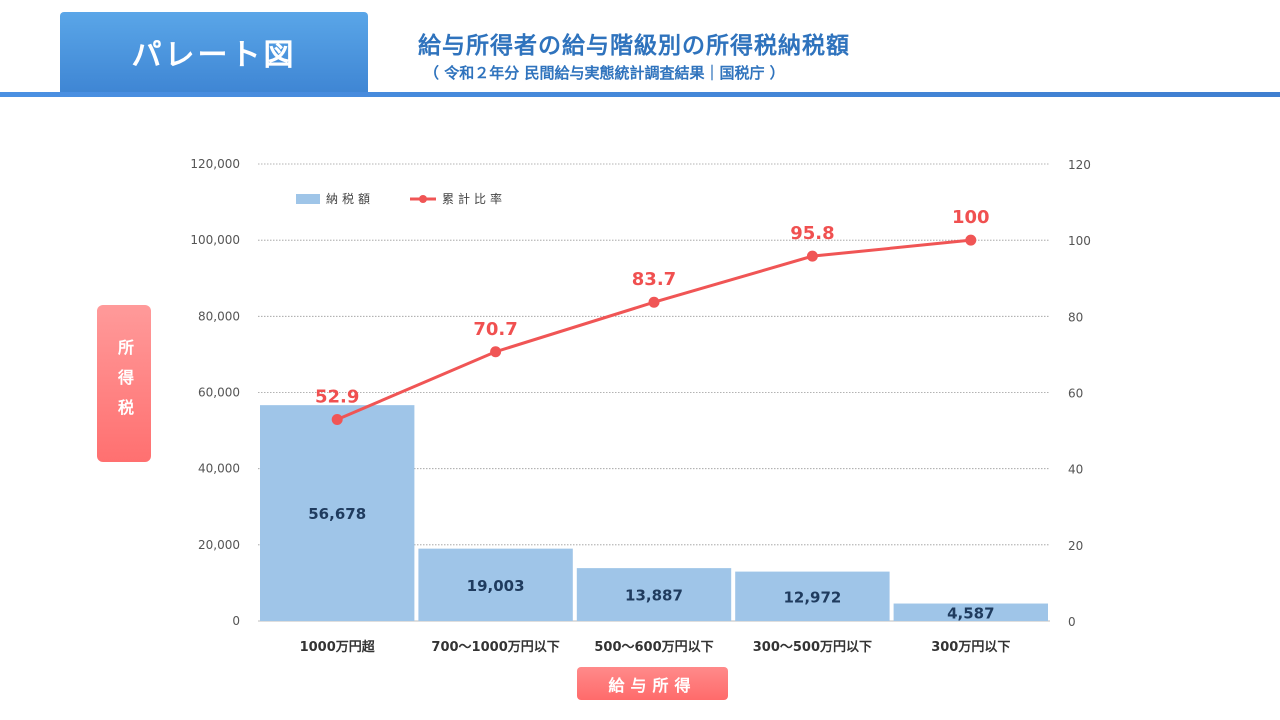 This screenshot has height=720, width=1280. I want to click on y-right-tick-label: 80, so click(1075, 317).